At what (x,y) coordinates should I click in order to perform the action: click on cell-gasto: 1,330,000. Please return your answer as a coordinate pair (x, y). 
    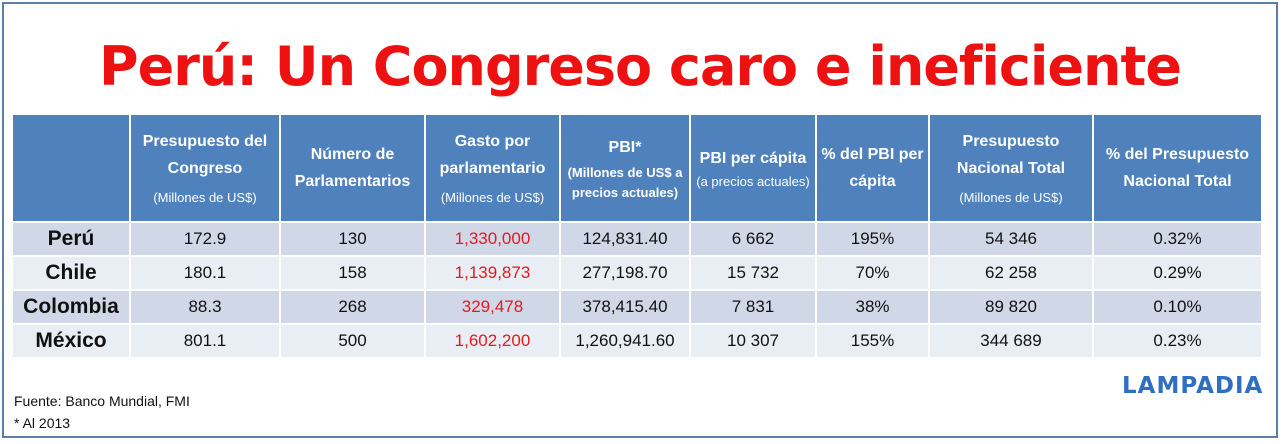
    Looking at the image, I should click on (492, 239).